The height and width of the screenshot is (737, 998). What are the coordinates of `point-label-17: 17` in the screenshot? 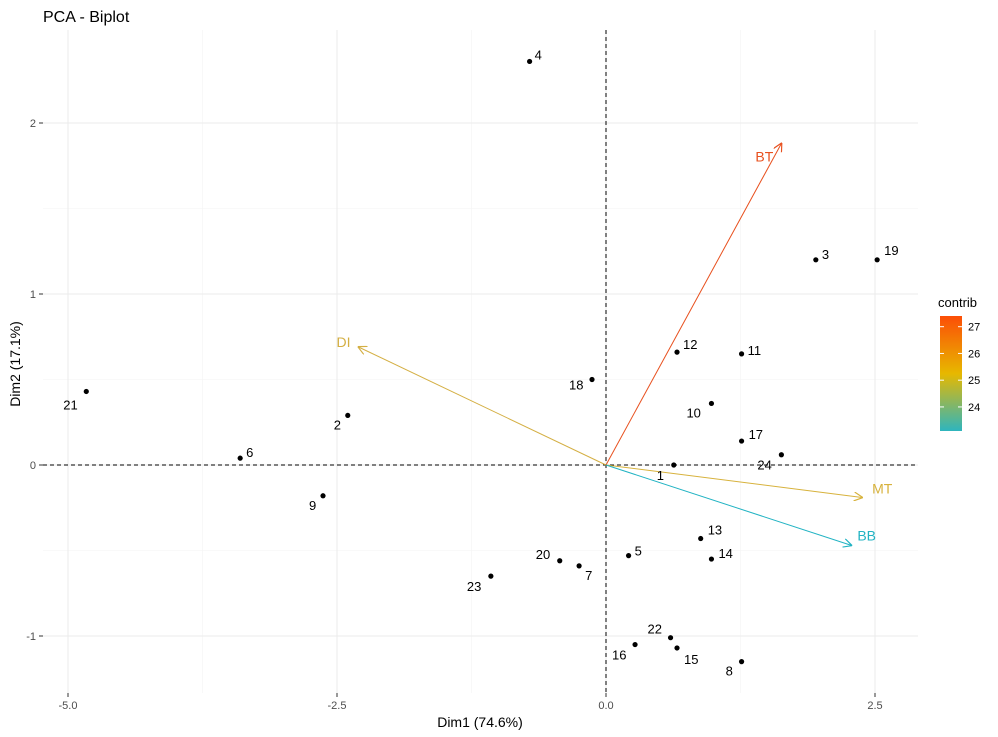 It's located at (756, 434).